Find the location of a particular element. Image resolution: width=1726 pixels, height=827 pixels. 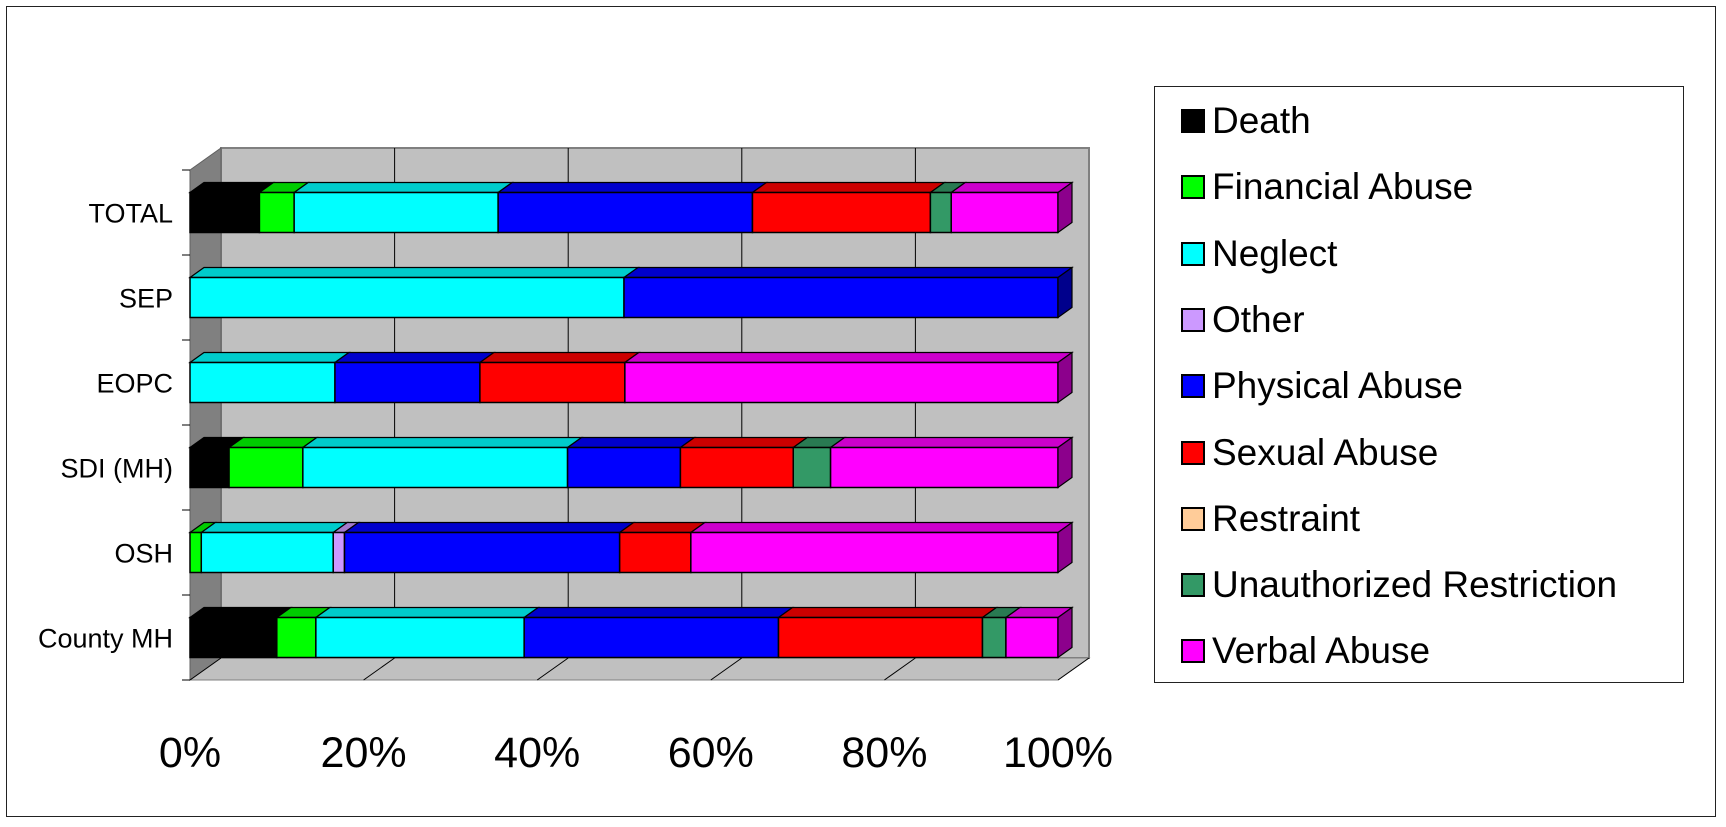

legend-item-death: Death is located at coordinates (1246, 120).